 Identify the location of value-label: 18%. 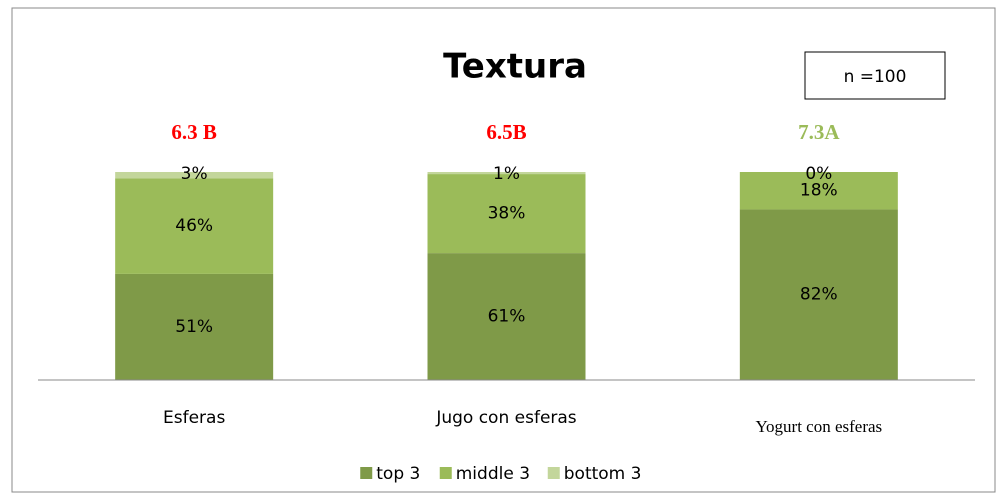
(819, 191).